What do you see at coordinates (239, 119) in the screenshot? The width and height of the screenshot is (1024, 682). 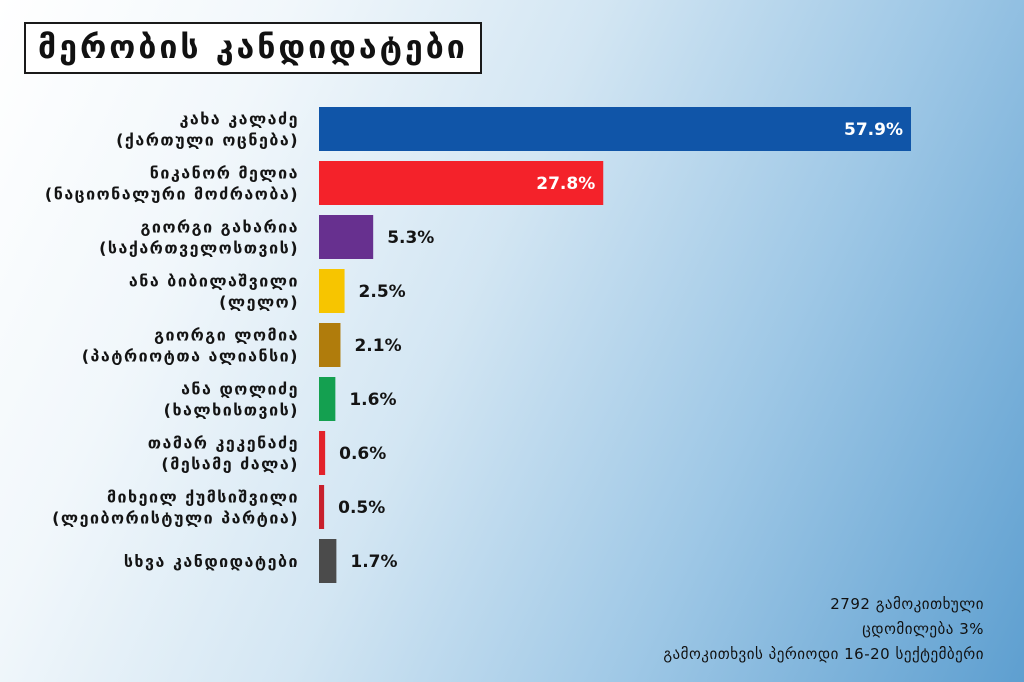 I see `category-label-0-0: კახა კალაძე` at bounding box center [239, 119].